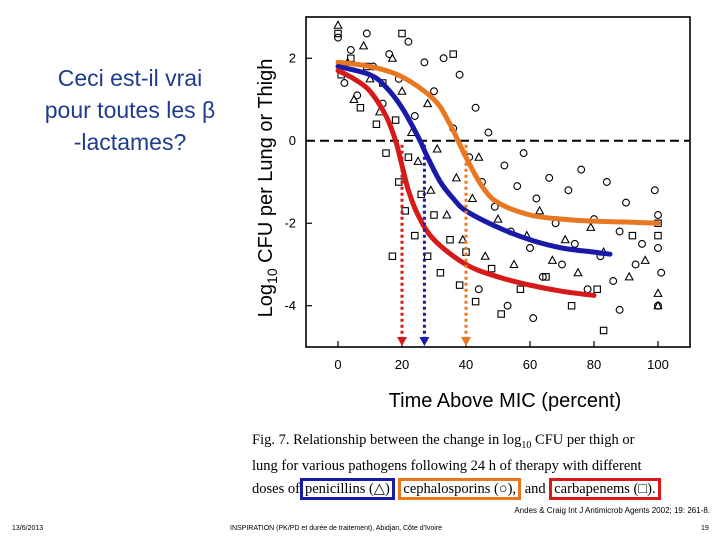 This screenshot has width=720, height=540. What do you see at coordinates (266, 164) in the screenshot?
I see `y-axis-label-suffix: CFU per Lung or Thigh` at bounding box center [266, 164].